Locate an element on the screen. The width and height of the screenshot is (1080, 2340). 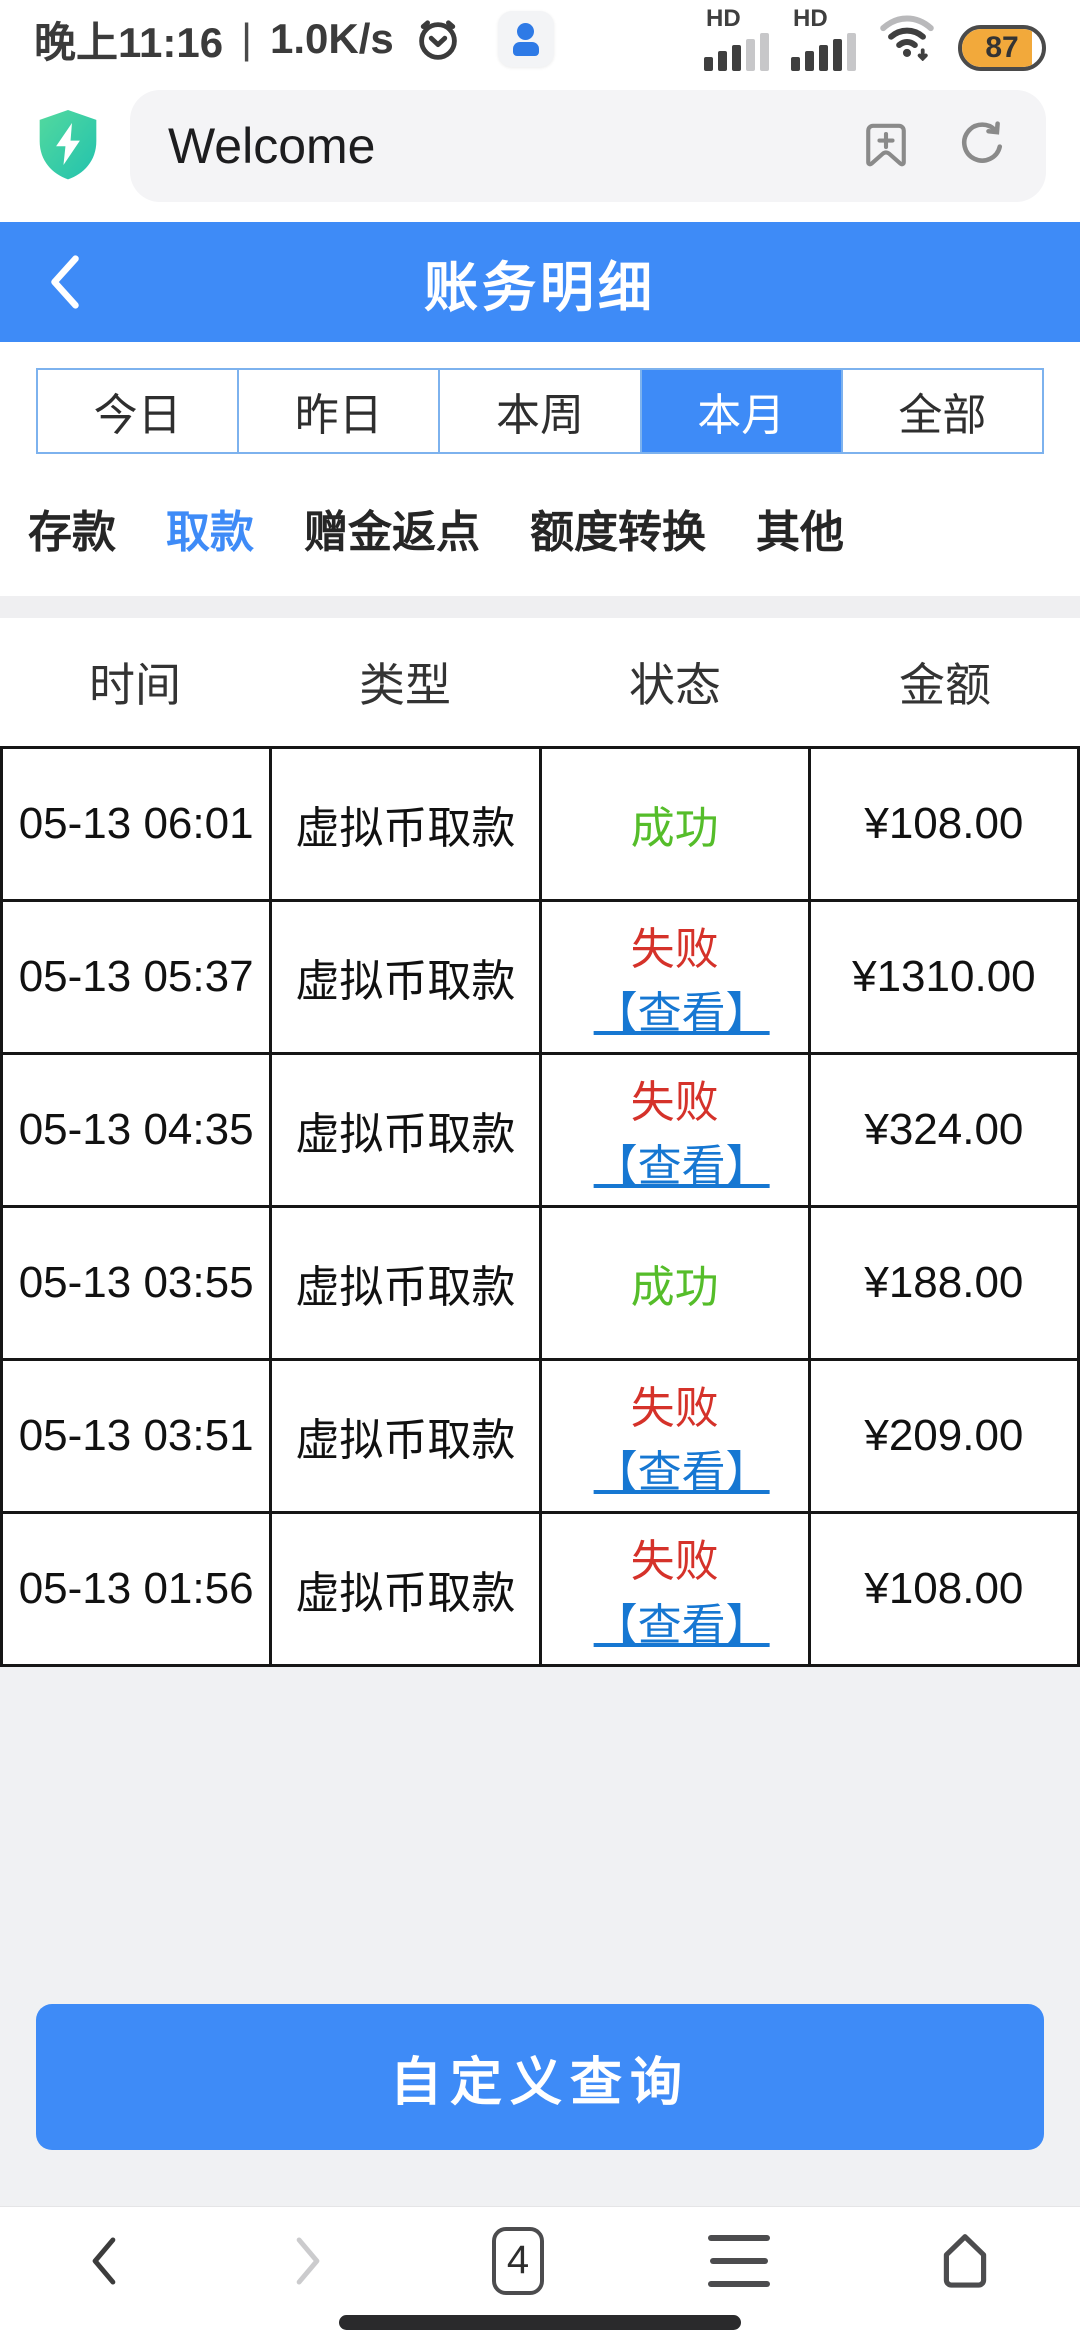
cell-amount: ¥1310.00 is located at coordinates (943, 977).